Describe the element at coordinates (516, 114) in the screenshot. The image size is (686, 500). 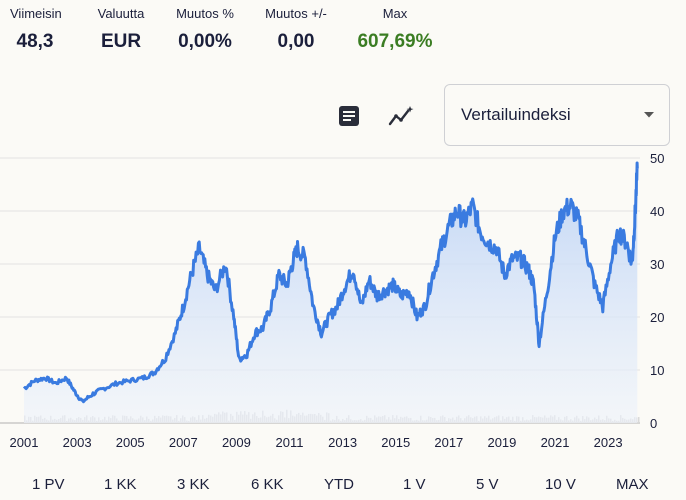
I see `comparison-index-label: Vertailuindeksi` at that location.